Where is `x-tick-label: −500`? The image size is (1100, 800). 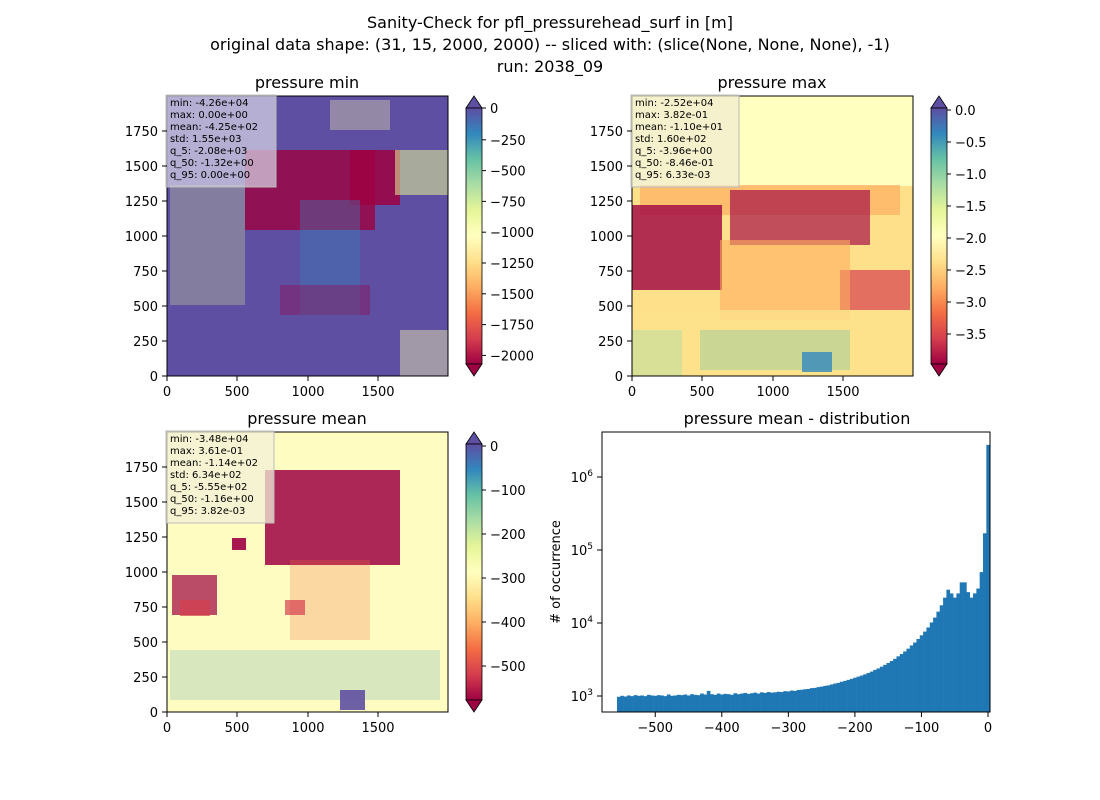 x-tick-label: −500 is located at coordinates (655, 728).